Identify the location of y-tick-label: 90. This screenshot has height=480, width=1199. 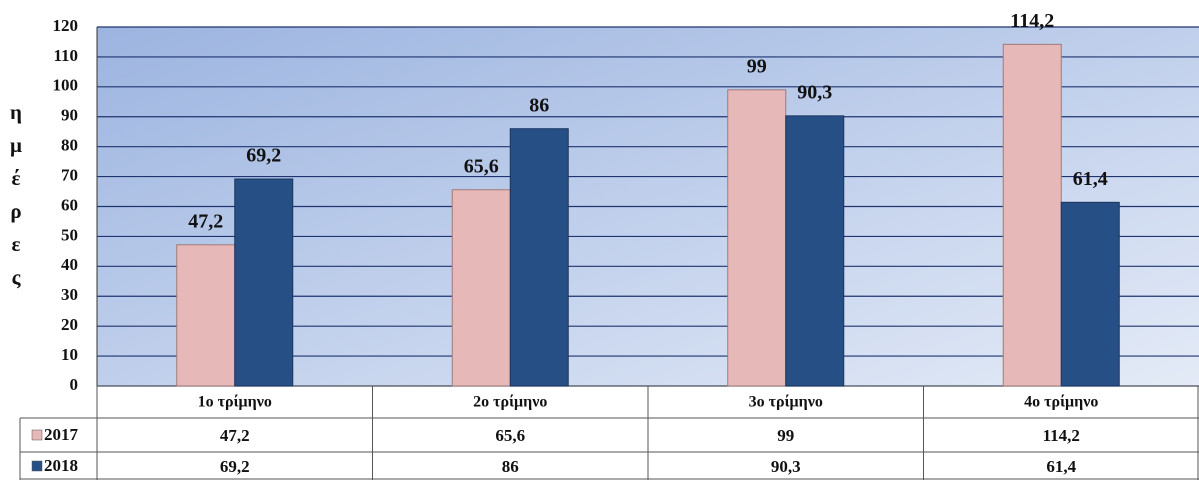
(69, 115).